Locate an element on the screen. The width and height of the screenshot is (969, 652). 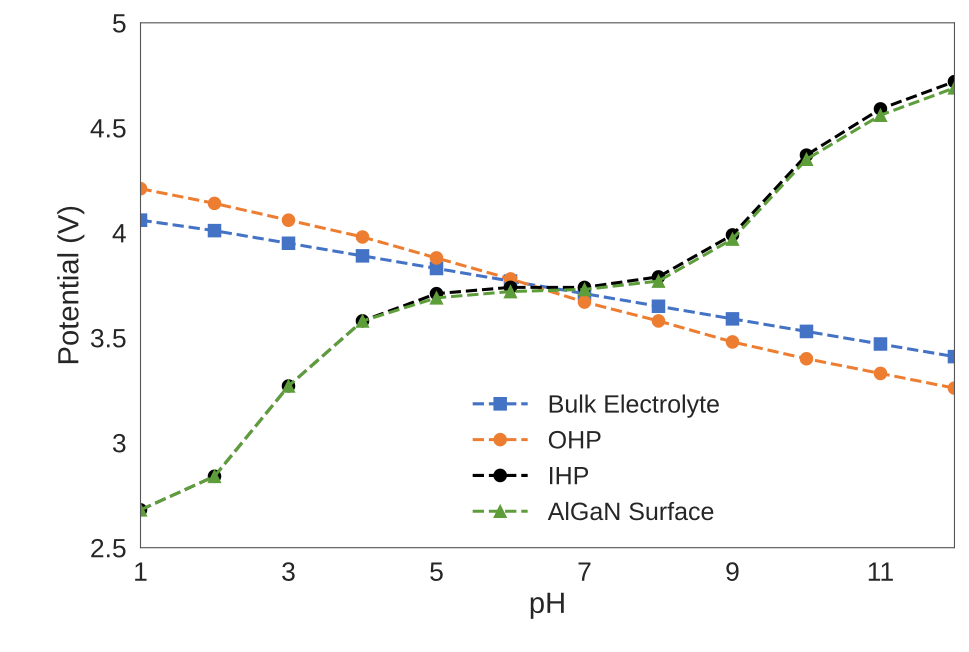
x-tick-label: 7 is located at coordinates (584, 571).